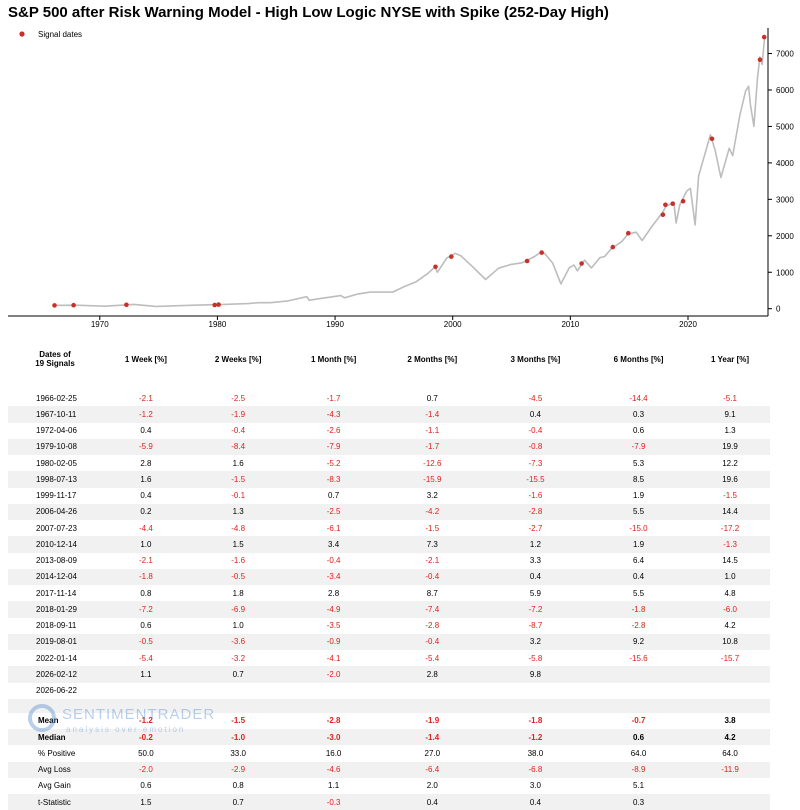 The height and width of the screenshot is (810, 800). Describe the element at coordinates (785, 126) in the screenshot. I see `y-tick-label: 5000` at that location.